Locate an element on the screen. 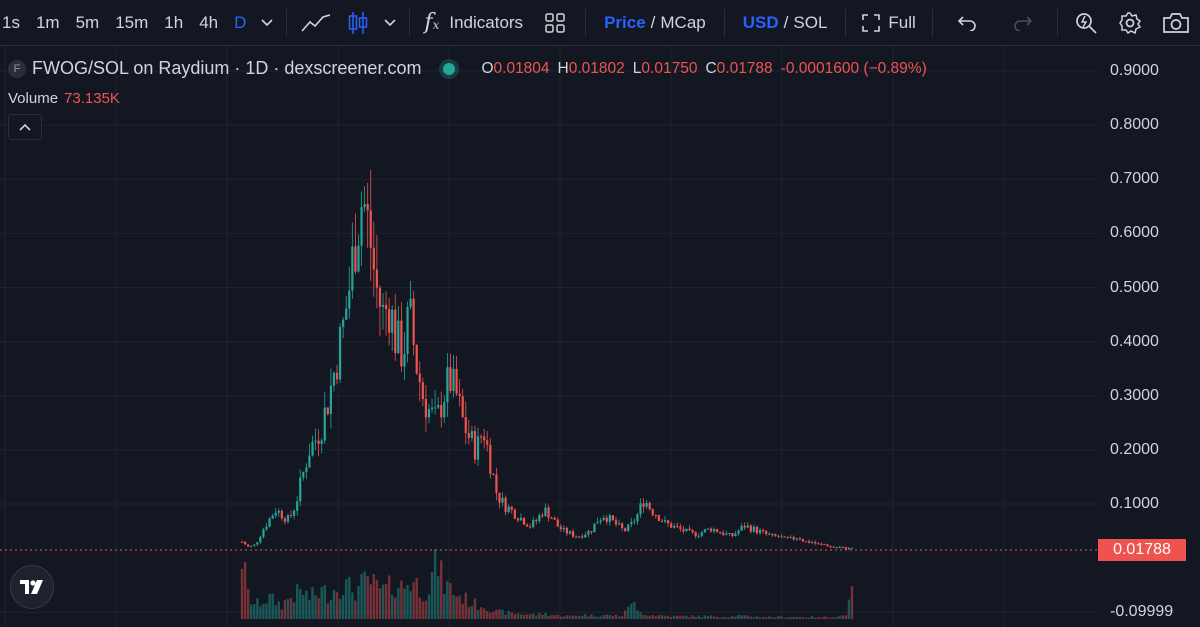 The image size is (1200, 627). interval-5m: 5m is located at coordinates (87, 22).